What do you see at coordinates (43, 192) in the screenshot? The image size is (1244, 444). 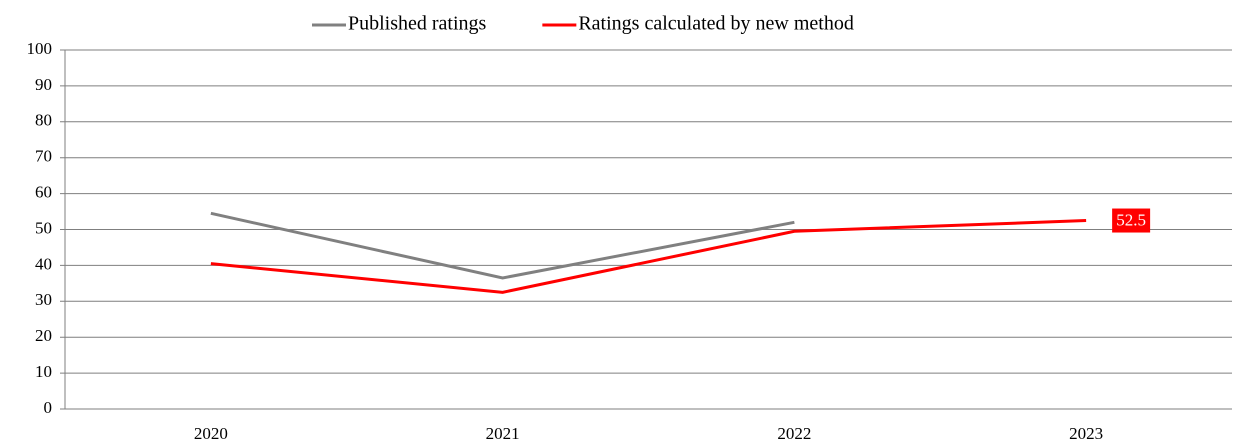 I see `y-tick-label: 60` at bounding box center [43, 192].